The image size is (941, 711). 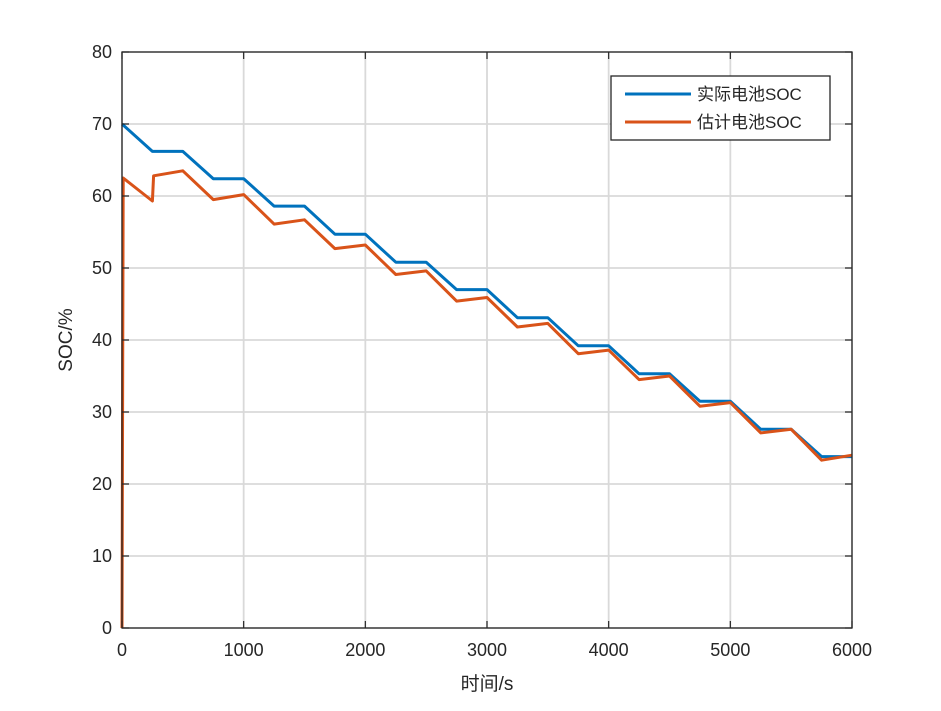 I want to click on legend: 实际电池SOC 估计电池SOC, so click(x=720, y=108).